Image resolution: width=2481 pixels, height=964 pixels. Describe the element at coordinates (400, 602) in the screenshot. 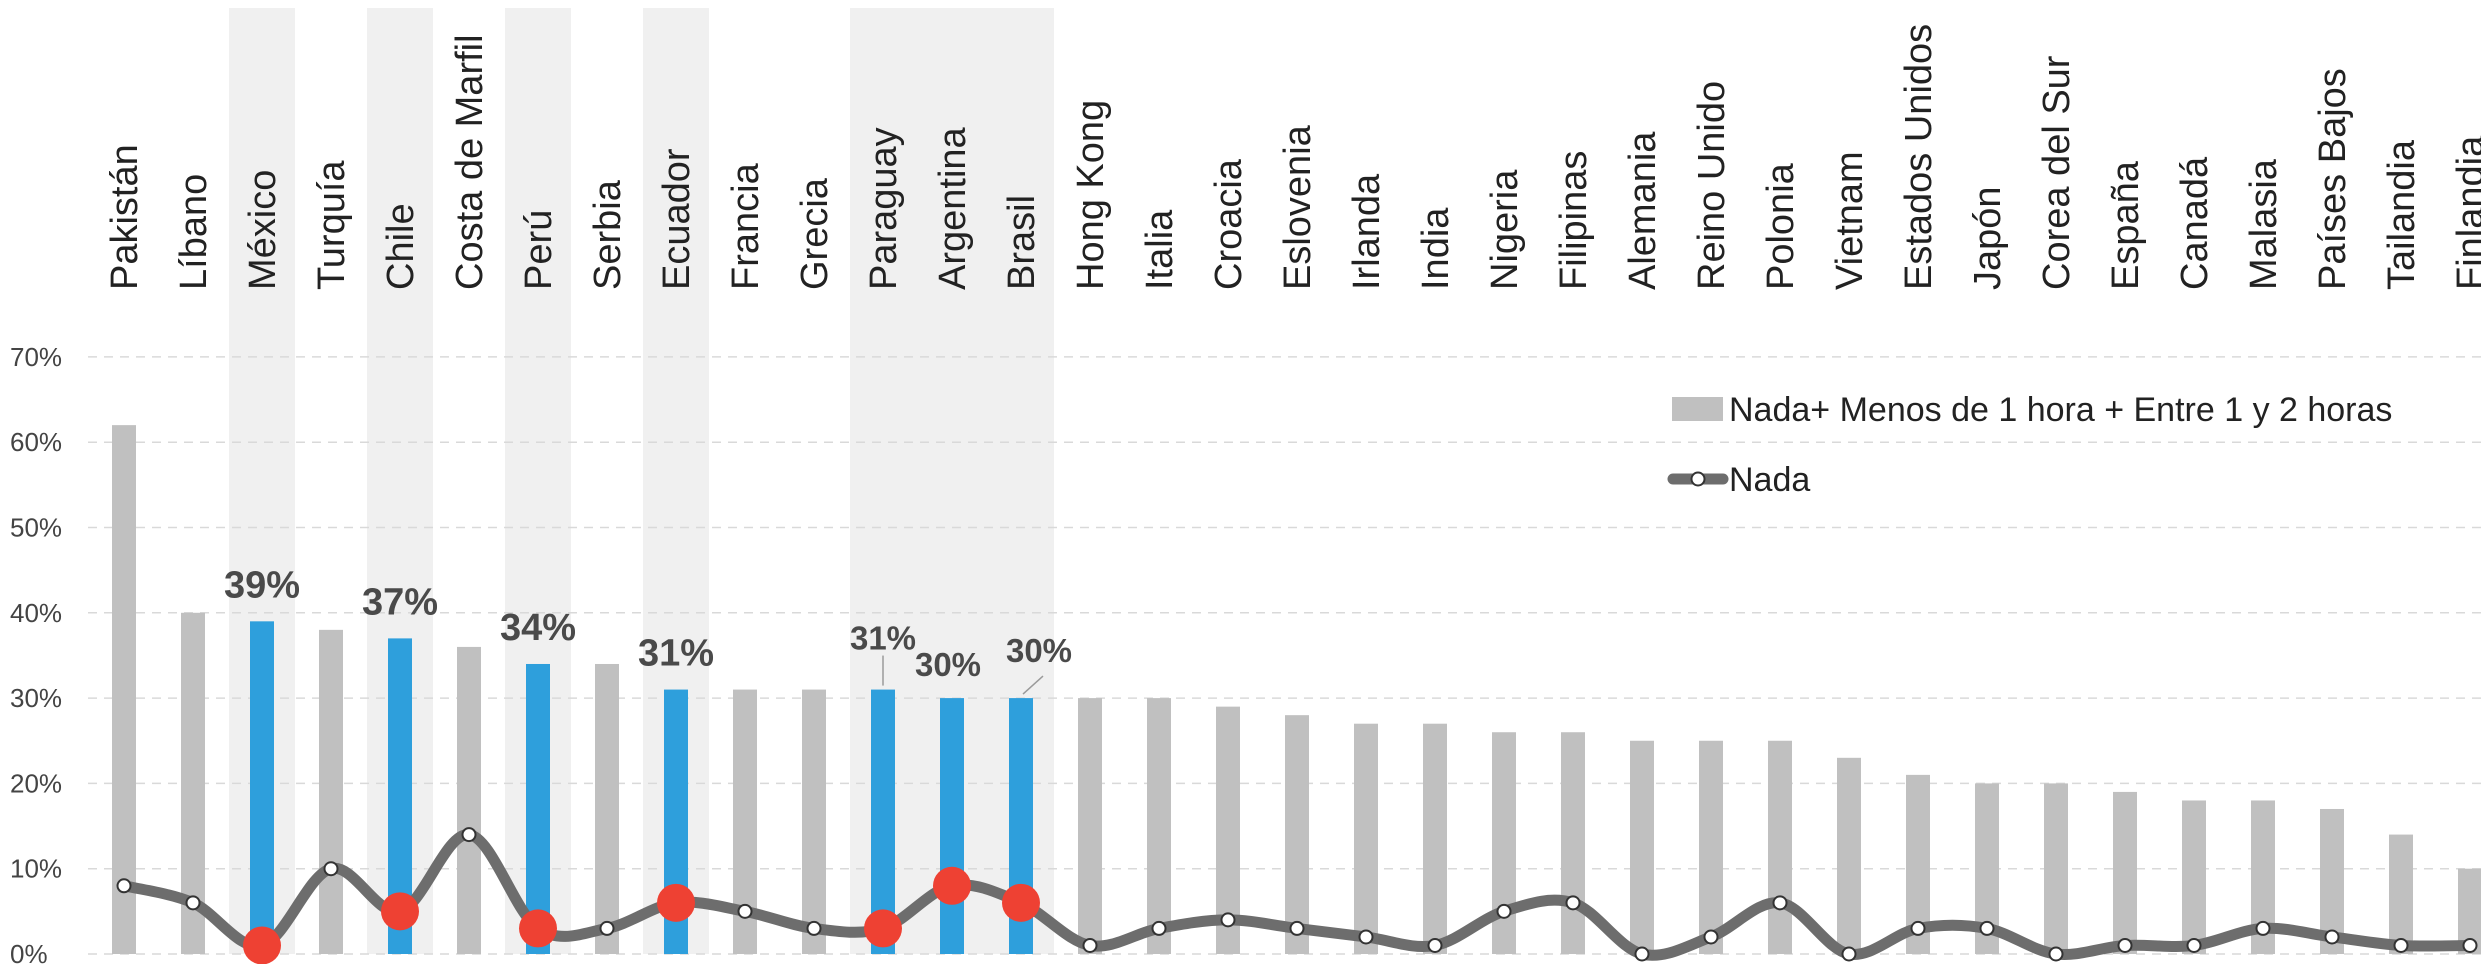

I see `data-label: 37%` at that location.